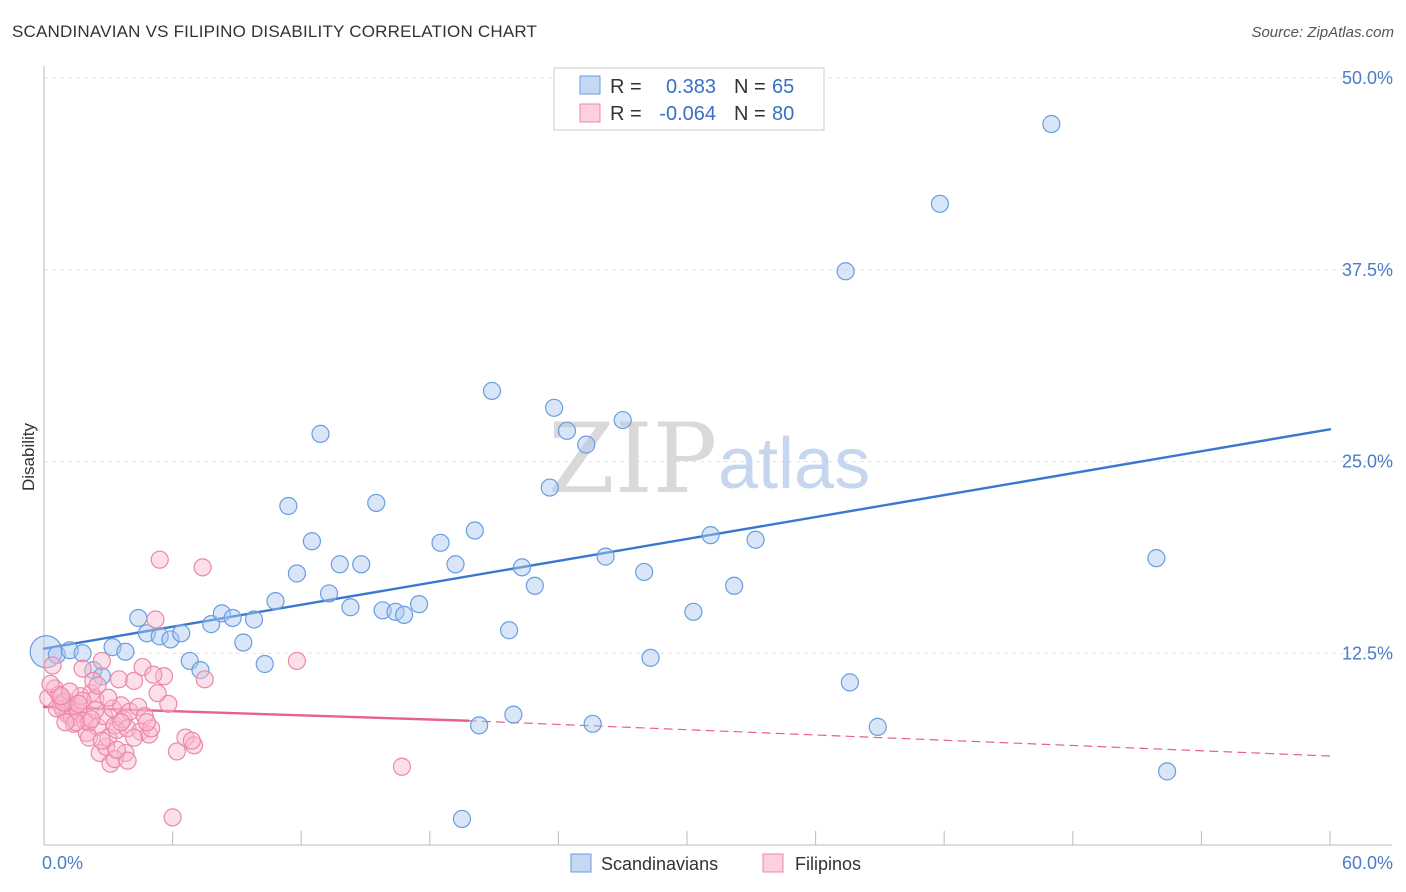 This screenshot has width=1406, height=892. Describe the element at coordinates (687, 114) in the screenshot. I see `legend-r-value: -0.064` at that location.